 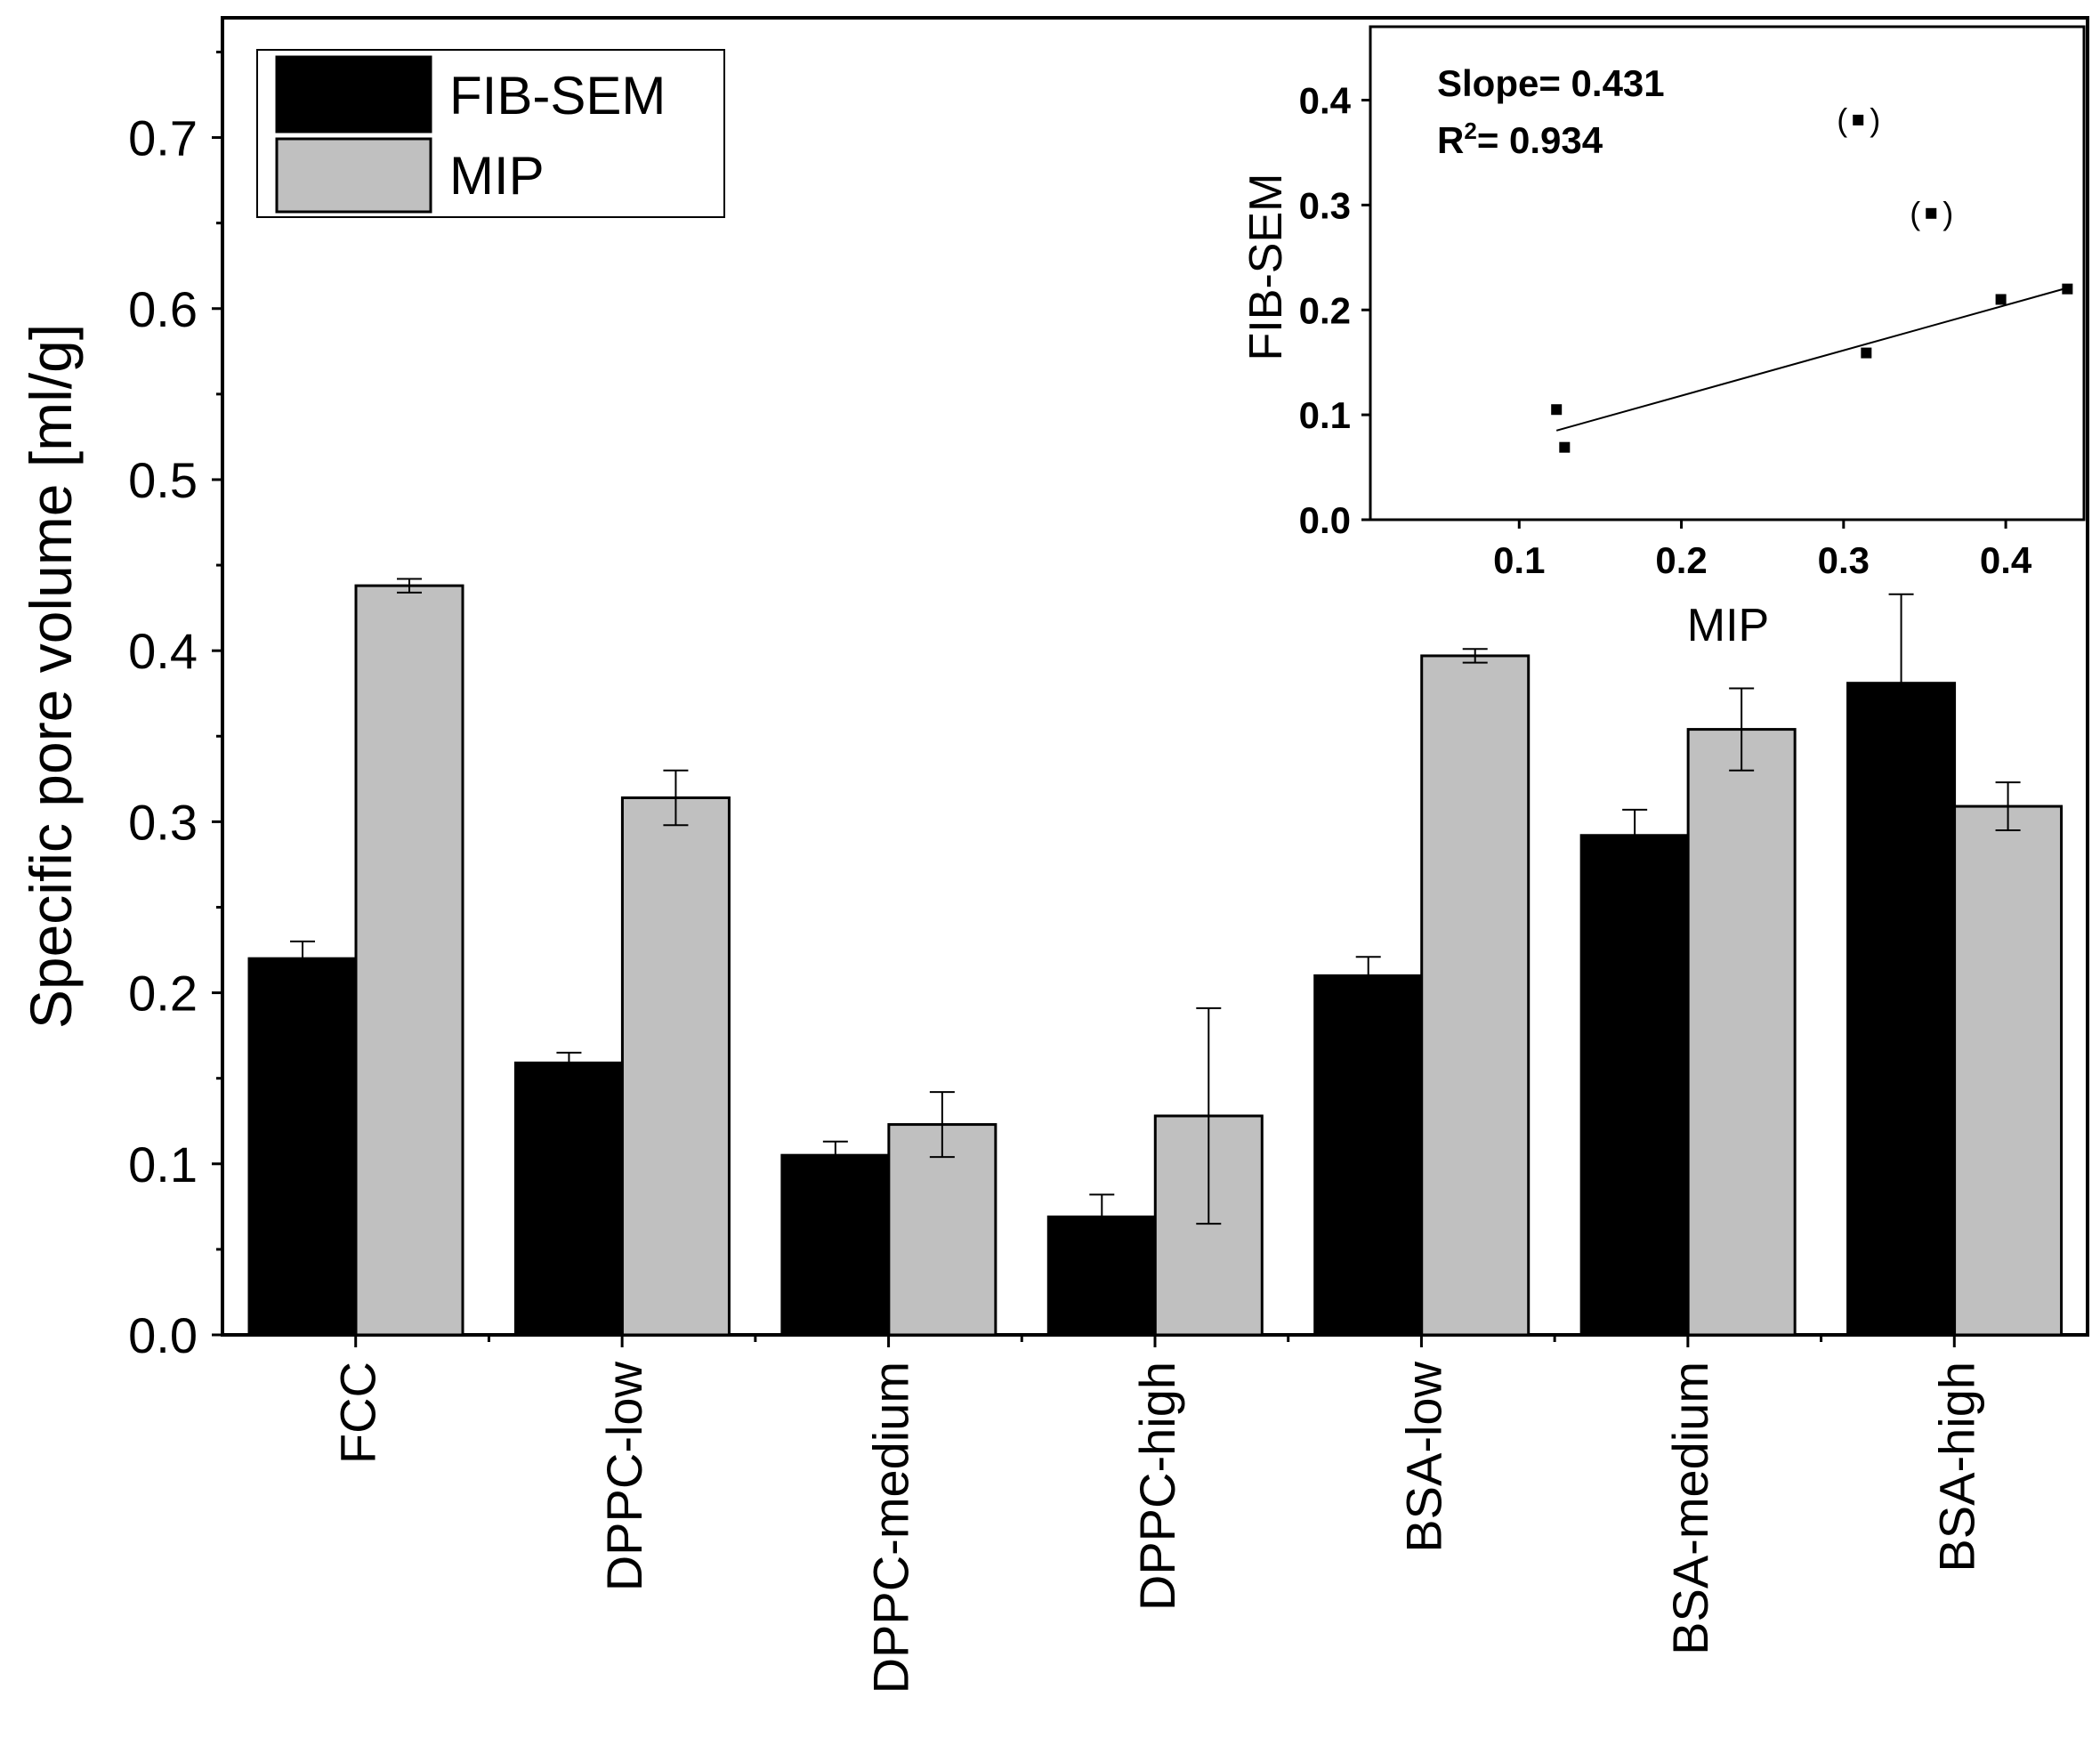 What do you see at coordinates (1727, 273) in the screenshot?
I see `inset-frame` at bounding box center [1727, 273].